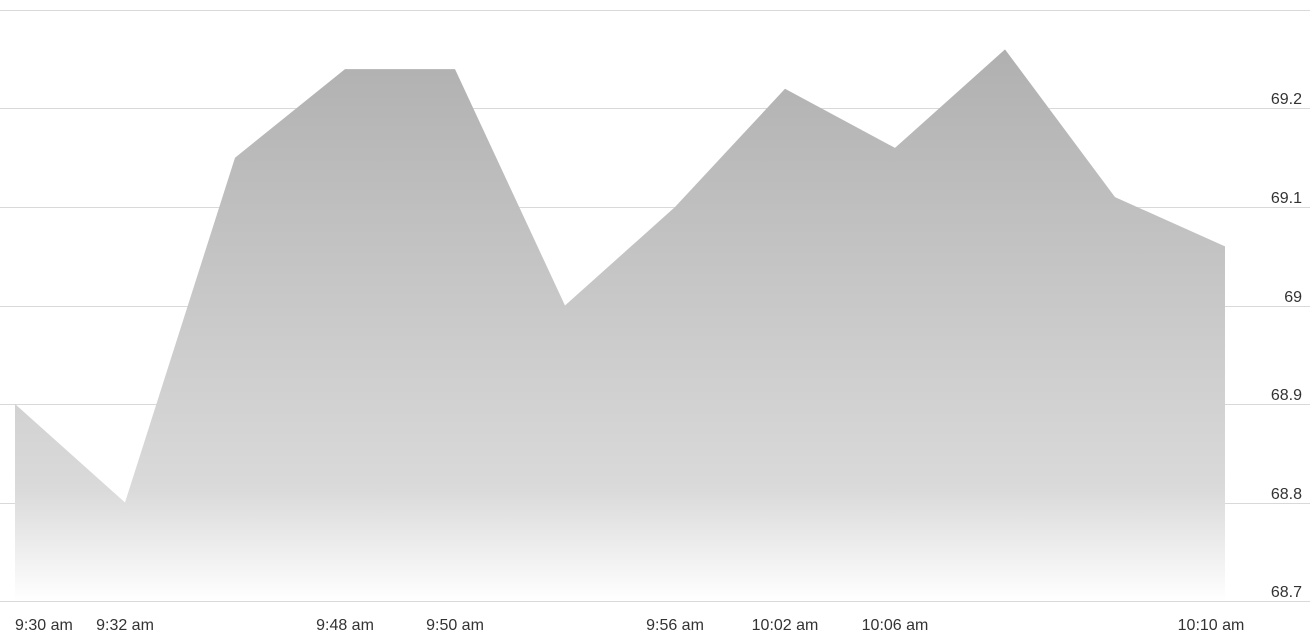 Image resolution: width=1310 pixels, height=634 pixels. I want to click on x-tick-label: 9:48 am, so click(345, 625).